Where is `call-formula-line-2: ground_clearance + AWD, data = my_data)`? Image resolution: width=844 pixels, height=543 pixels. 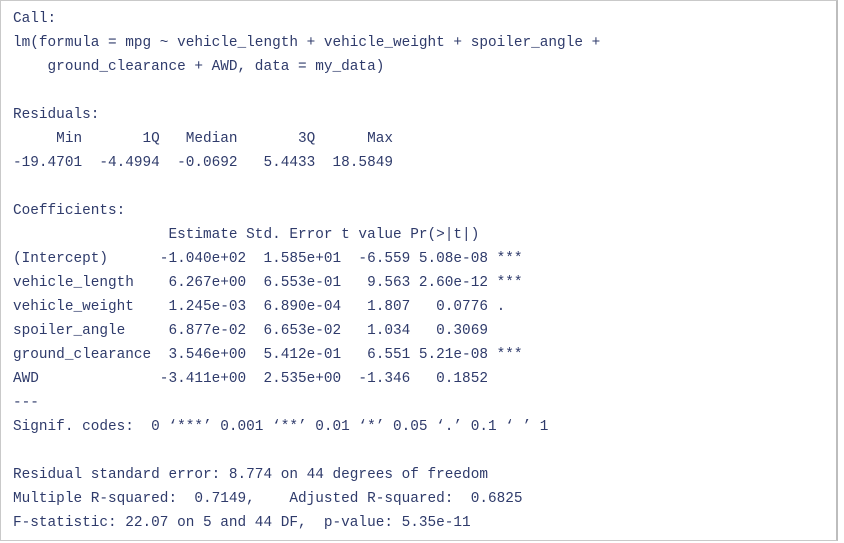 call-formula-line-2: ground_clearance + AWD, data = my_data) is located at coordinates (199, 67).